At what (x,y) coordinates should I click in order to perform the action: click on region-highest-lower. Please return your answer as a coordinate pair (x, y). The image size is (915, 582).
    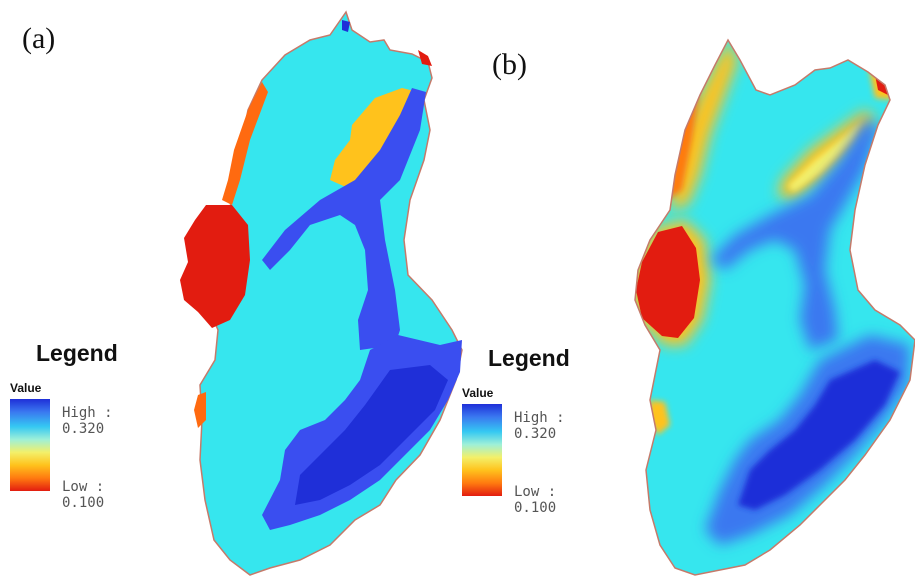
    Looking at the image, I should click on (371, 435).